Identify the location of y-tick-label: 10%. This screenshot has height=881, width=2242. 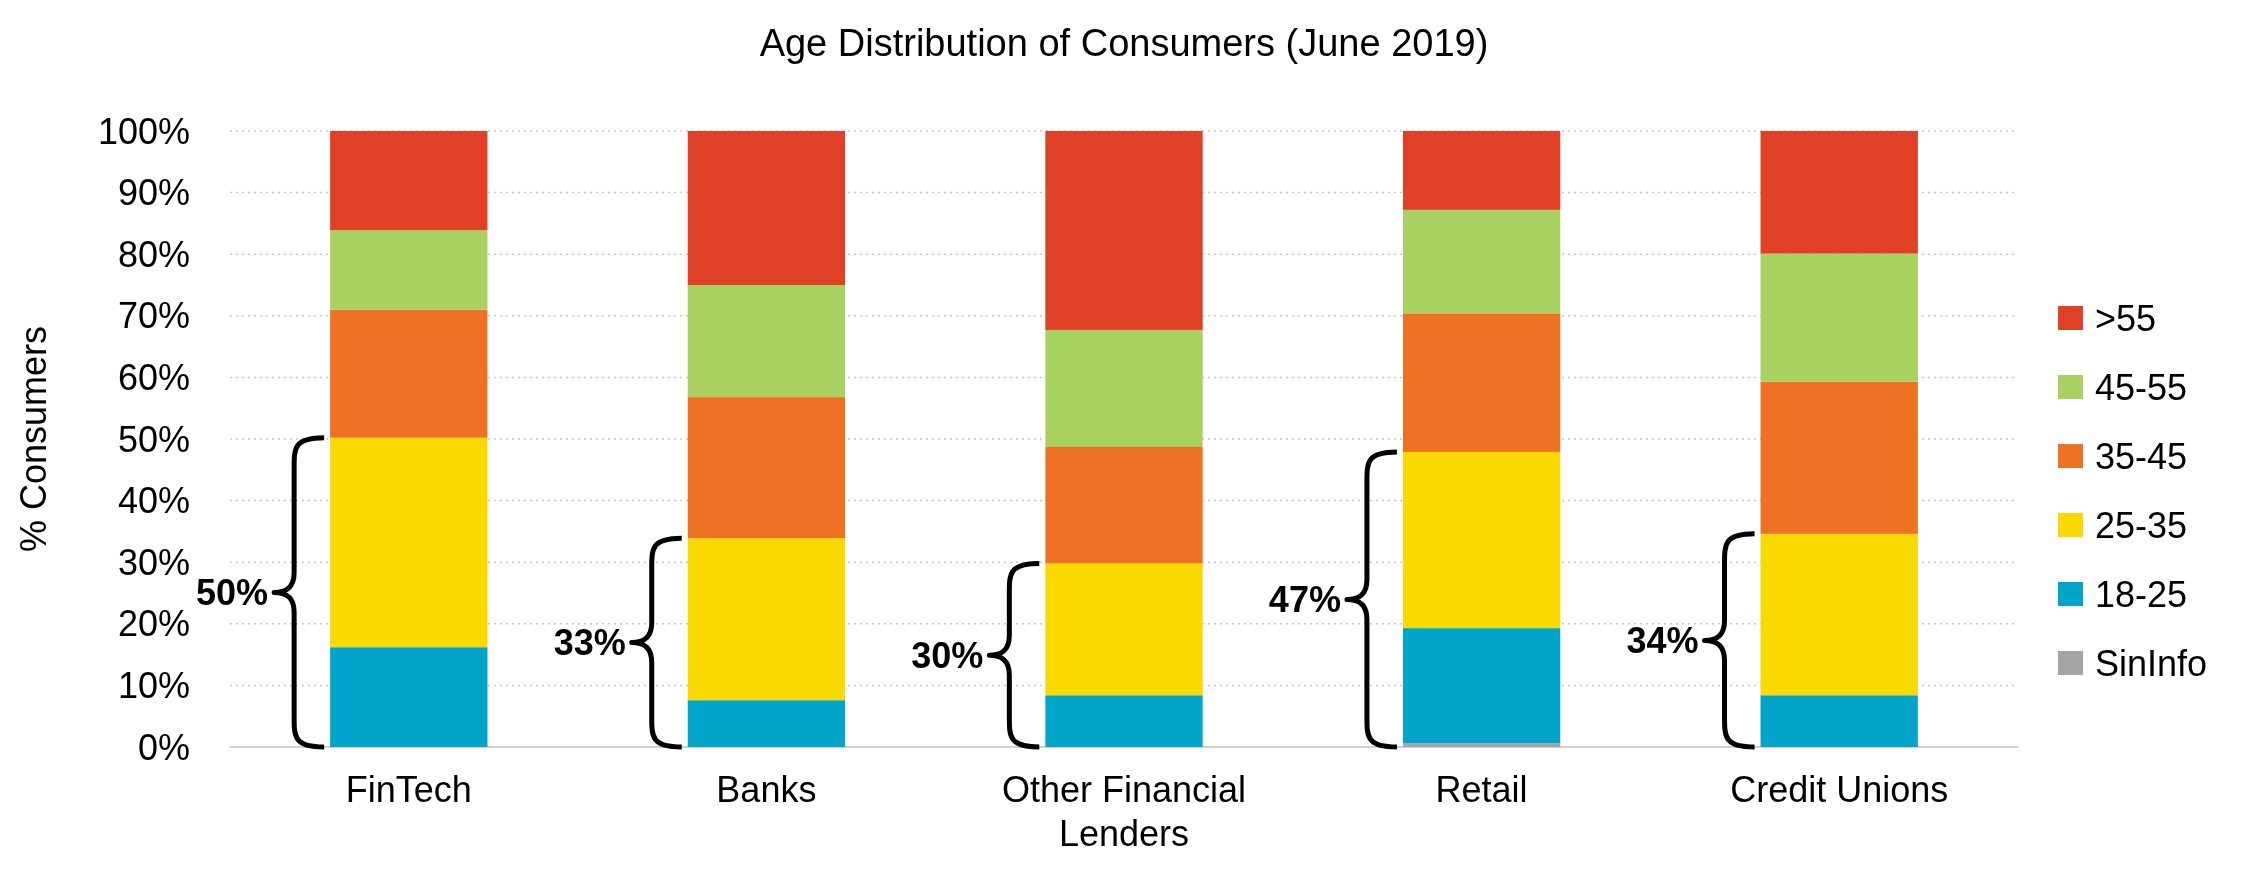
(153, 685).